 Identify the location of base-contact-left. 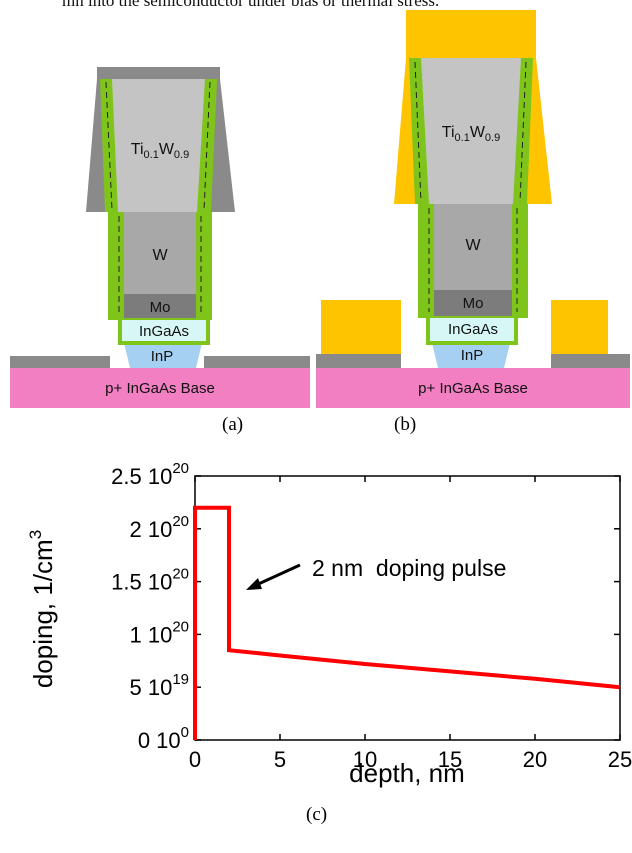
(361, 327).